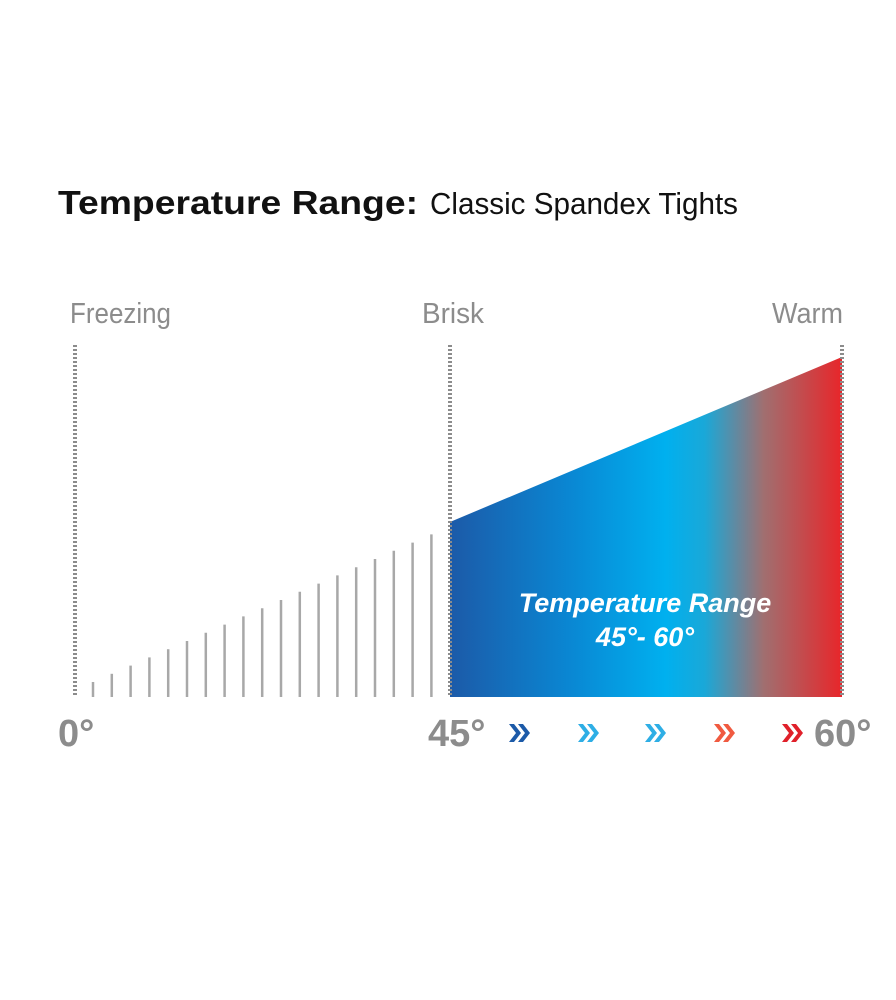  Describe the element at coordinates (807, 314) in the screenshot. I see `zone-label: Warm` at that location.